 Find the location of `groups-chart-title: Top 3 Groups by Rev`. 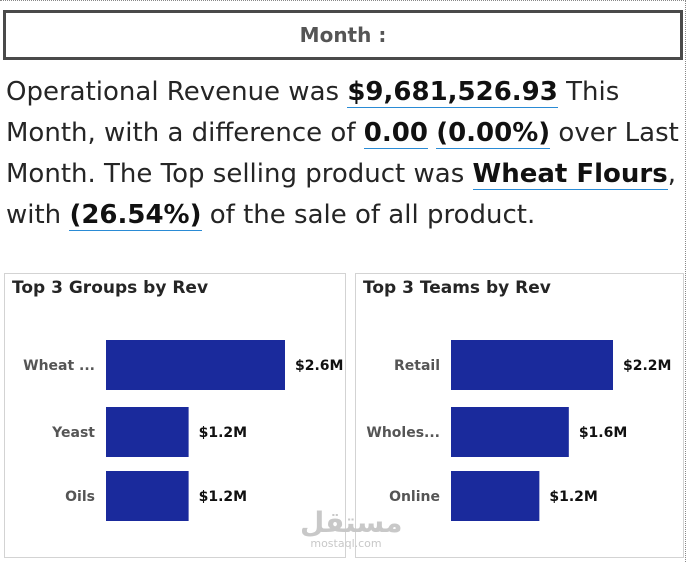

groups-chart-title: Top 3 Groups by Rev is located at coordinates (110, 288).